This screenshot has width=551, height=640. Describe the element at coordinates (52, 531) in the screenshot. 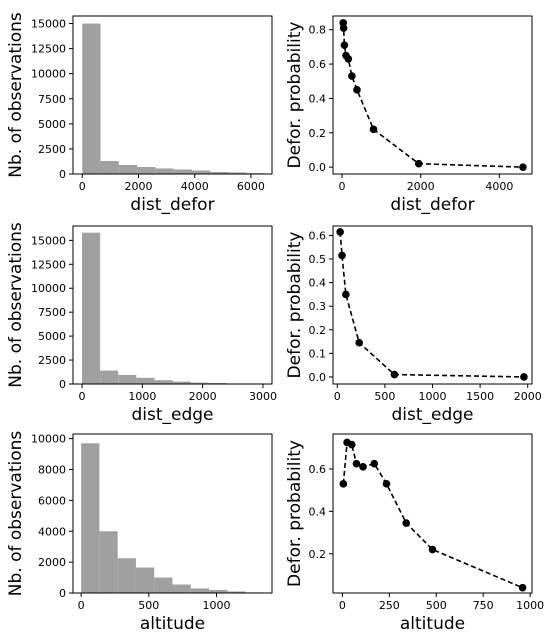

I see `y-tick-label: 4000` at that location.